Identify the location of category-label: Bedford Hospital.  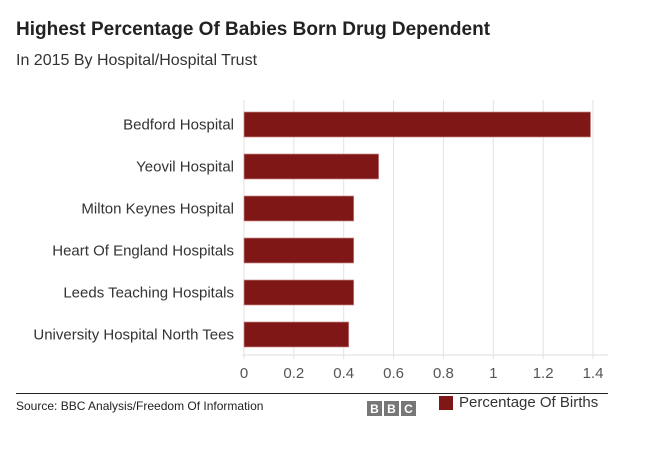
(178, 125).